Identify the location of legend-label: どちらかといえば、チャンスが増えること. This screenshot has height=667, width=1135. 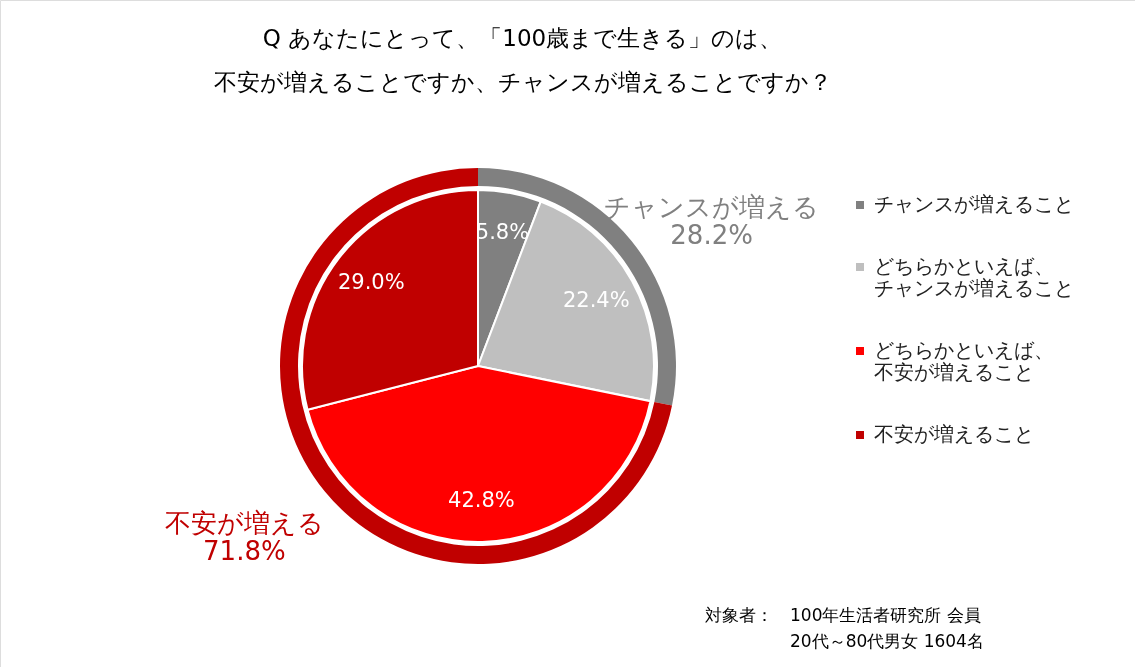
(974, 277).